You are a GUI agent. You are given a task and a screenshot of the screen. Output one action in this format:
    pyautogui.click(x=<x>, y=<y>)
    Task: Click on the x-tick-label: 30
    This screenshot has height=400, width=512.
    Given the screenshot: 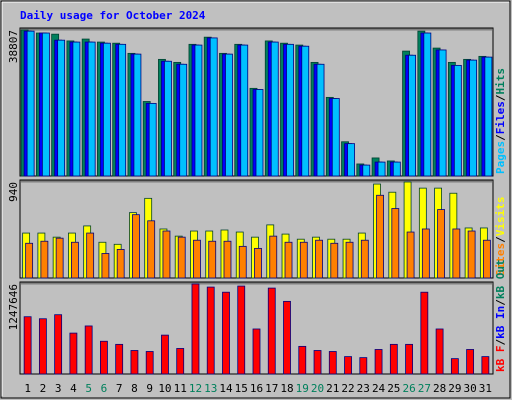 What is the action you would take?
    pyautogui.click(x=469, y=388)
    